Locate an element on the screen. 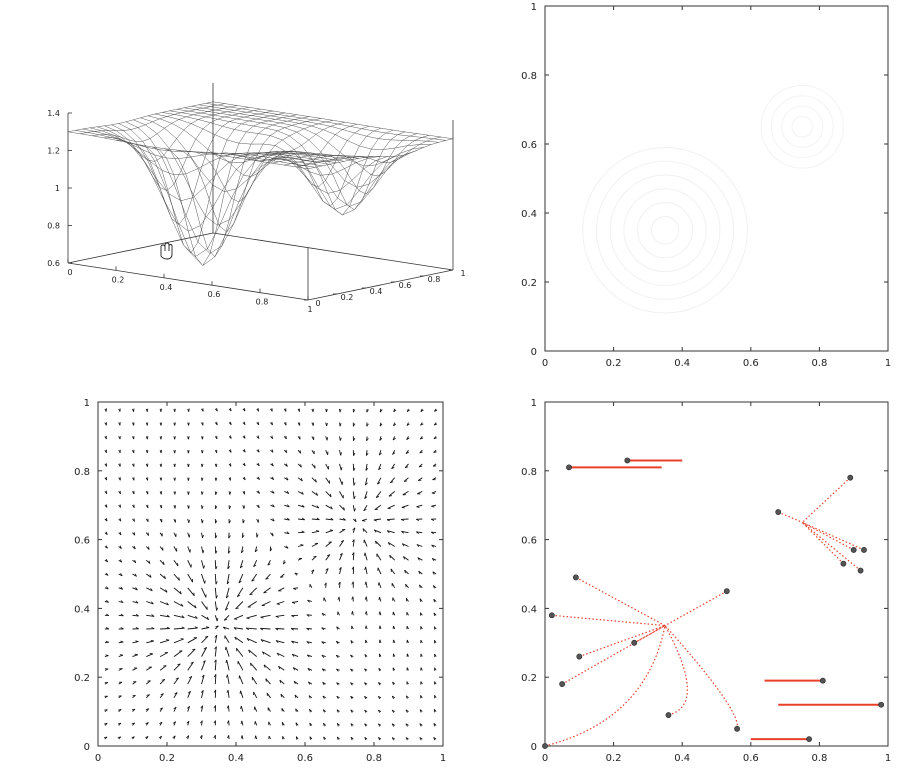  contour-ytick-label: 0.8 is located at coordinates (529, 76).